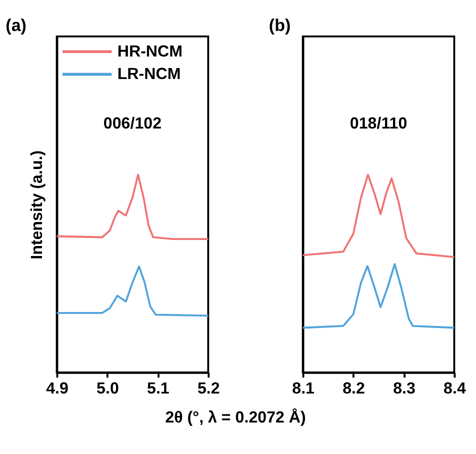 This screenshot has width=476, height=454. I want to click on x-tick-label: 5.1, so click(158, 389).